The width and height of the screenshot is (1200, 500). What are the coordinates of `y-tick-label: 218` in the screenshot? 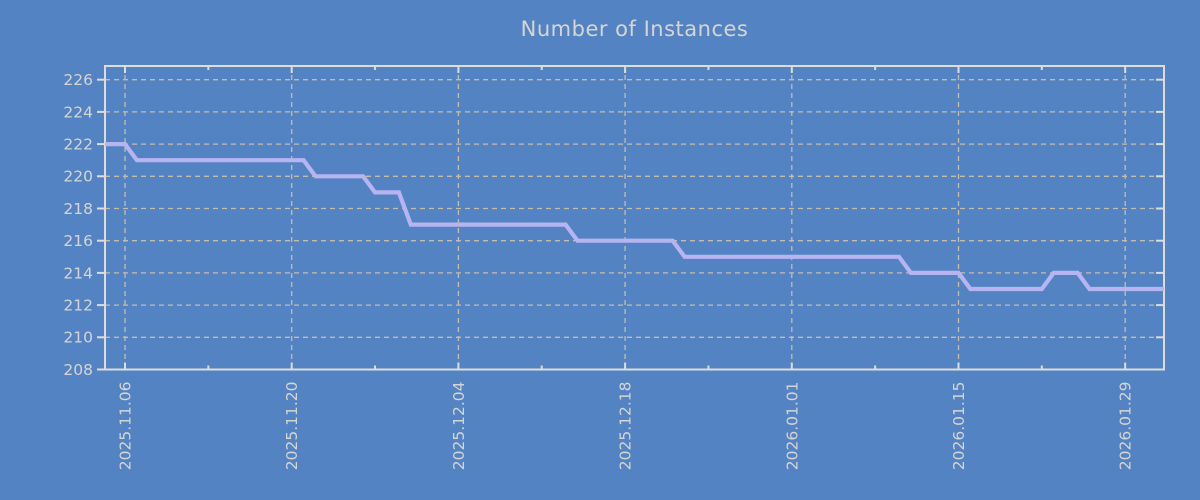 It's located at (78, 209).